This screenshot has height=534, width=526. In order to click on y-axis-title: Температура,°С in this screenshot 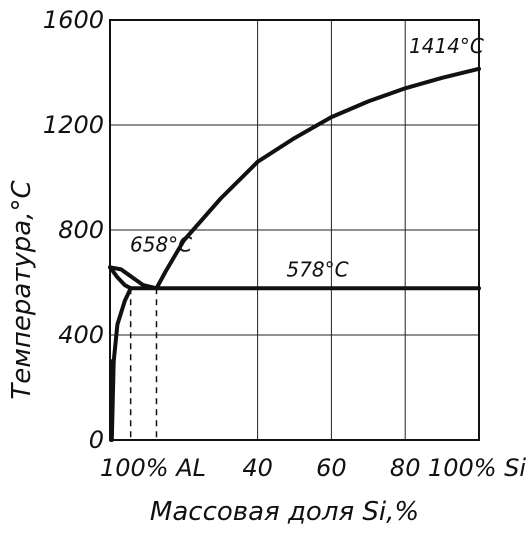, I will do `click(22, 289)`.